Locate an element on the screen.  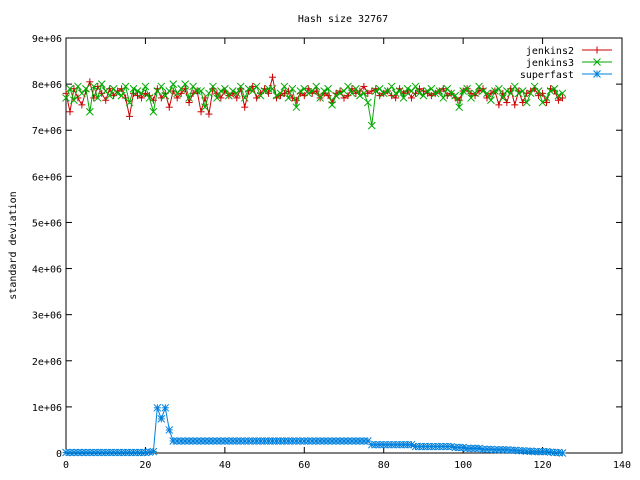
legend-marker-jenkins3 is located at coordinates (597, 62).